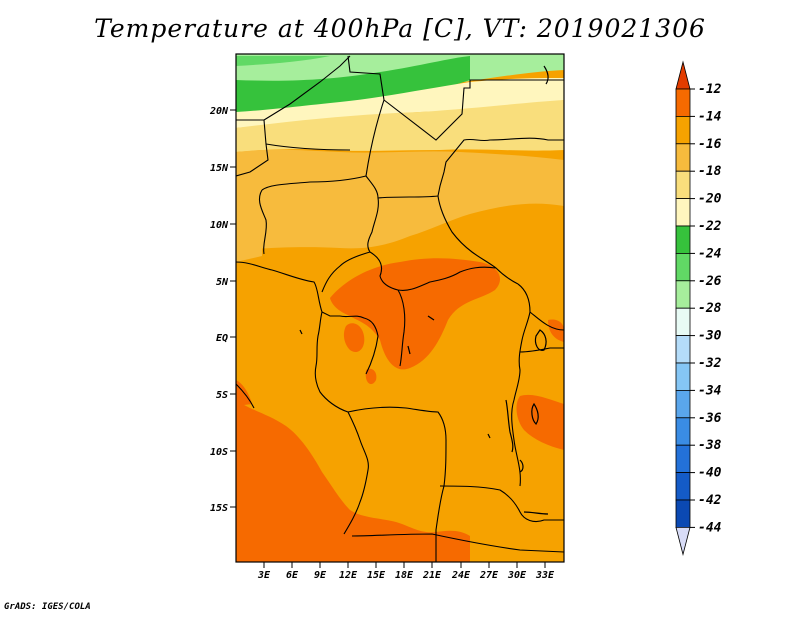 Image resolution: width=800 pixels, height=618 pixels. What do you see at coordinates (264, 575) in the screenshot?
I see `lon-label-3e: 3E` at bounding box center [264, 575].